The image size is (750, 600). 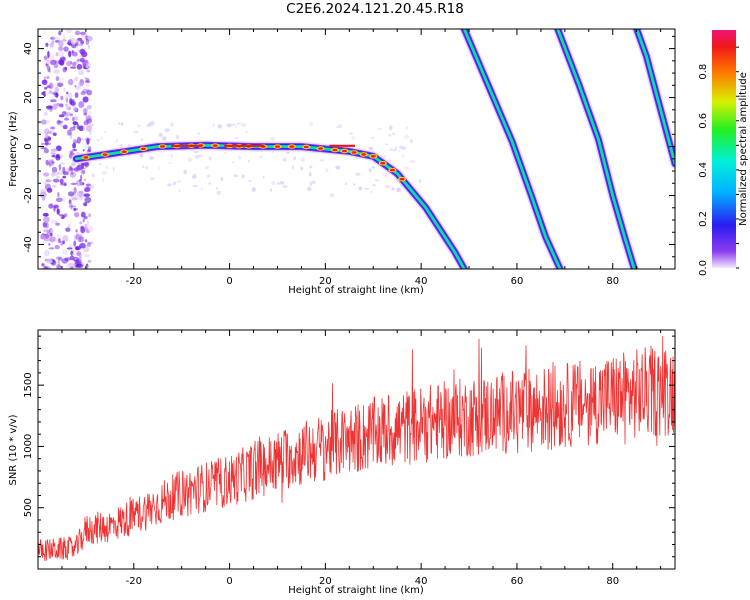 I want to click on colorbar-tick-label: 0.6, so click(x=703, y=121).